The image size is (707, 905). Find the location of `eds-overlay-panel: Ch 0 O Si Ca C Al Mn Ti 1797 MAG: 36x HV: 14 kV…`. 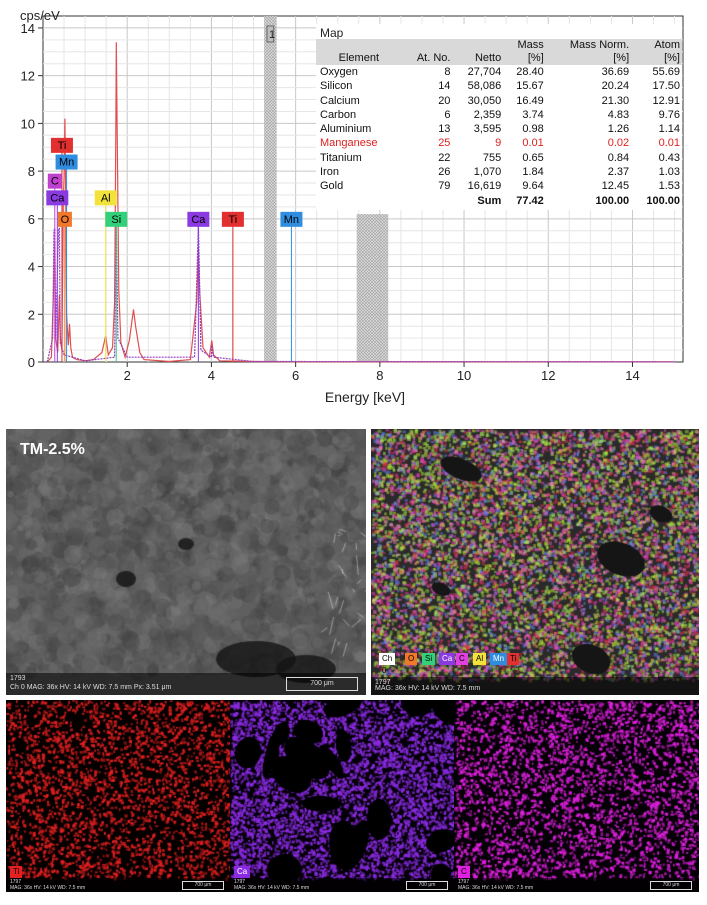

eds-overlay-panel: Ch 0 O Si Ca C Al Mn Ti 1797 MAG: 36x HV: 14 kV… is located at coordinates (535, 562).